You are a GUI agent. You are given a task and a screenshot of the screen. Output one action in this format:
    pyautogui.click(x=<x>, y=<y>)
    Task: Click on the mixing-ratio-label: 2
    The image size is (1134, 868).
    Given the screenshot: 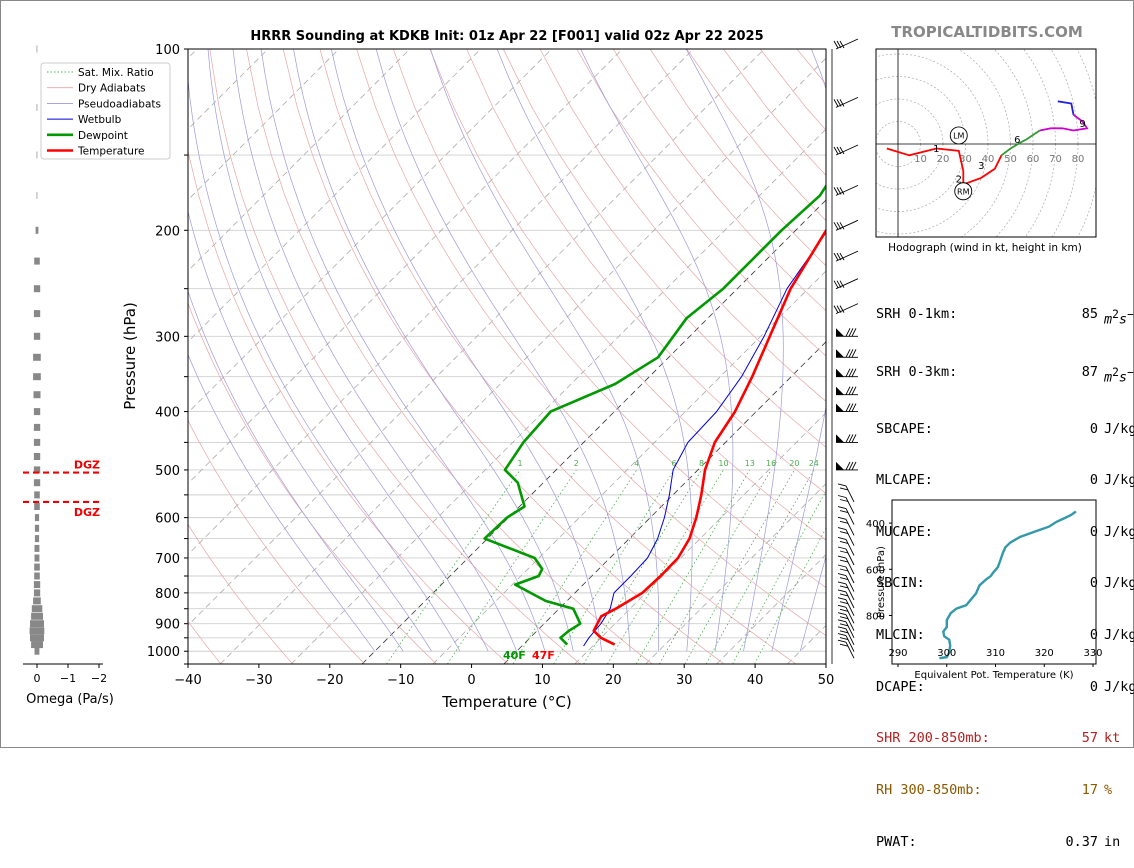 What is the action you would take?
    pyautogui.click(x=576, y=463)
    